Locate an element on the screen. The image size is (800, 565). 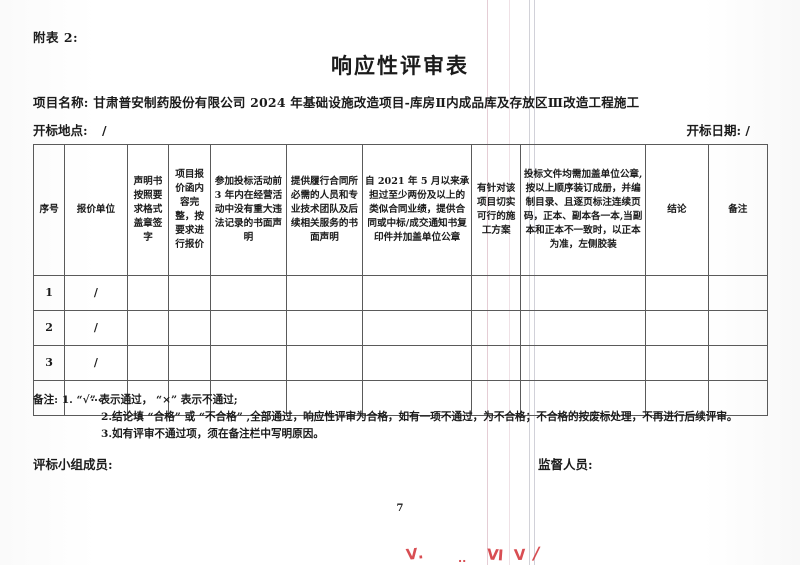
supervisor-label: 监督人员: is located at coordinates (565, 464).